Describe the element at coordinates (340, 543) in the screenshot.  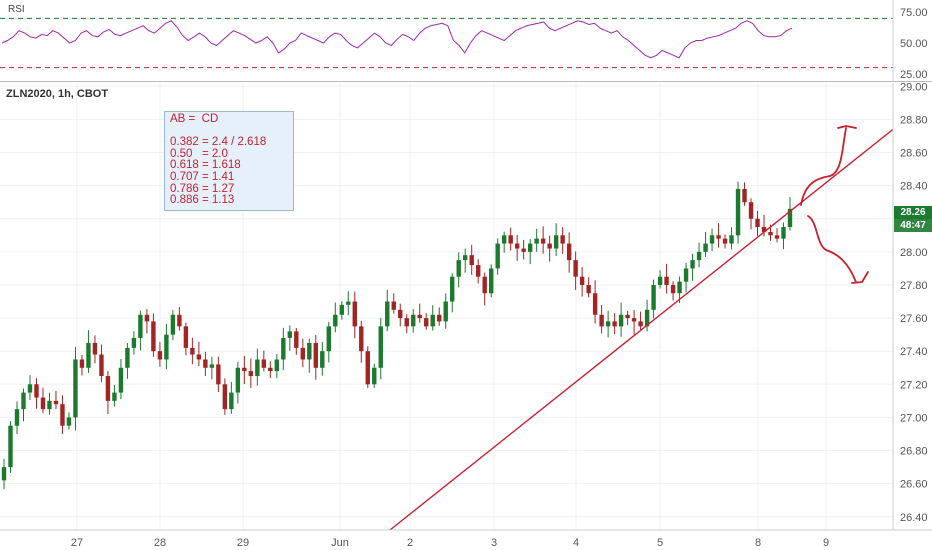
I see `time-tick-label: Jun` at that location.